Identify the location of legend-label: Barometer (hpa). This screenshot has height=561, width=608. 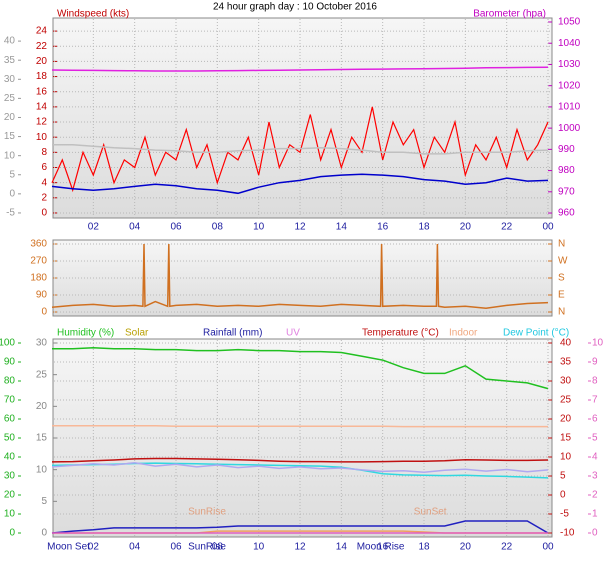
(509, 14).